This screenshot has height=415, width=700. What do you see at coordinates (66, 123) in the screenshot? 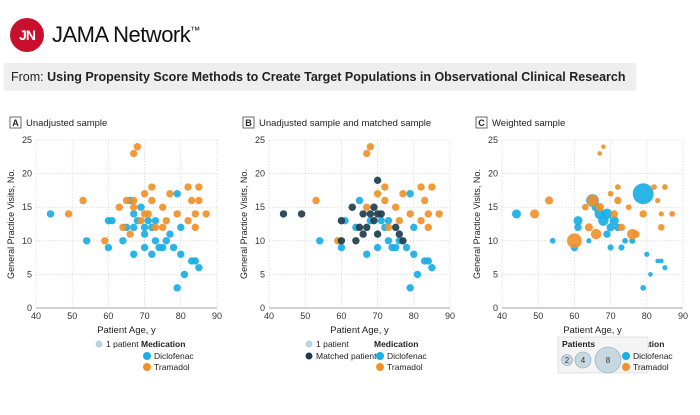
I see `panel-title: Unadjusted sample` at bounding box center [66, 123].